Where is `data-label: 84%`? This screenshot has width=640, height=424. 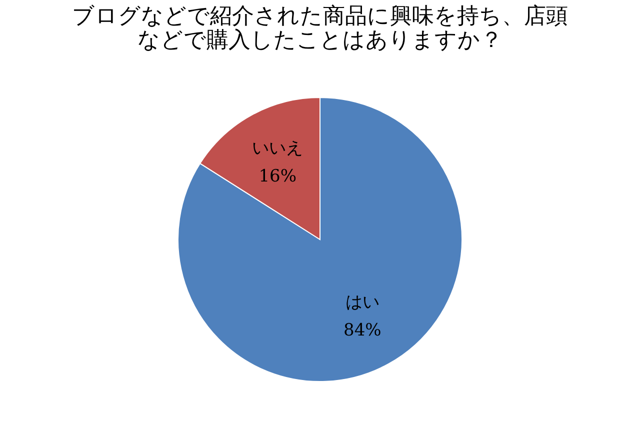 data-label: 84% is located at coordinates (362, 330).